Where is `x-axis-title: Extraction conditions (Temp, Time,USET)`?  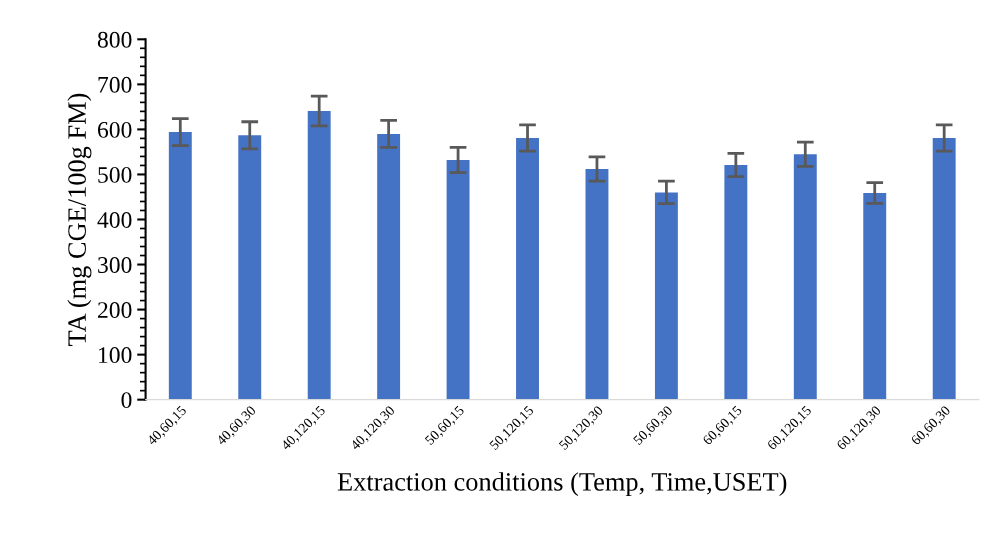 x-axis-title: Extraction conditions (Temp, Time,USET) is located at coordinates (562, 484).